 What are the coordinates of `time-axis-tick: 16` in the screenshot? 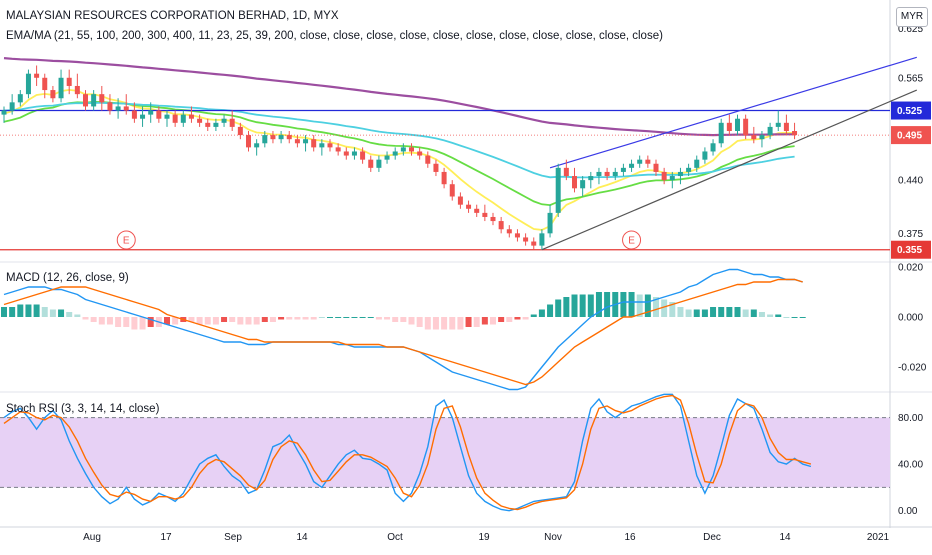 It's located at (630, 537).